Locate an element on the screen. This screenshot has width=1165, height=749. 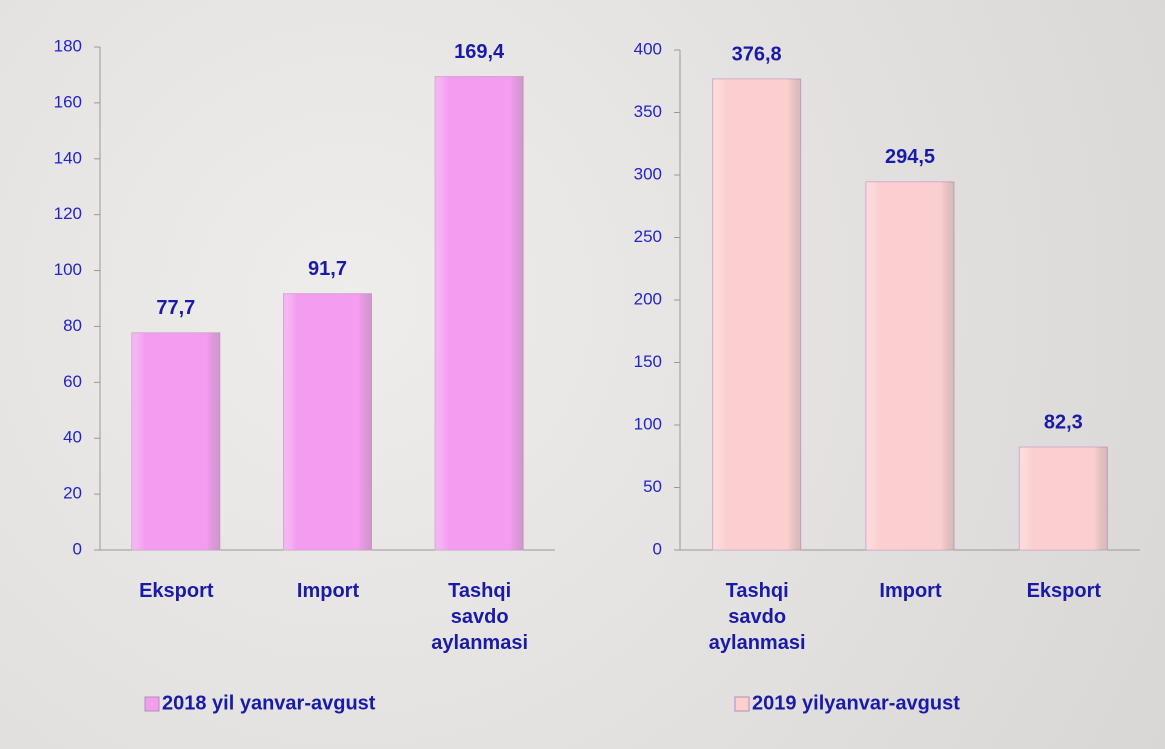
y-tick-label: 160 is located at coordinates (68, 101).